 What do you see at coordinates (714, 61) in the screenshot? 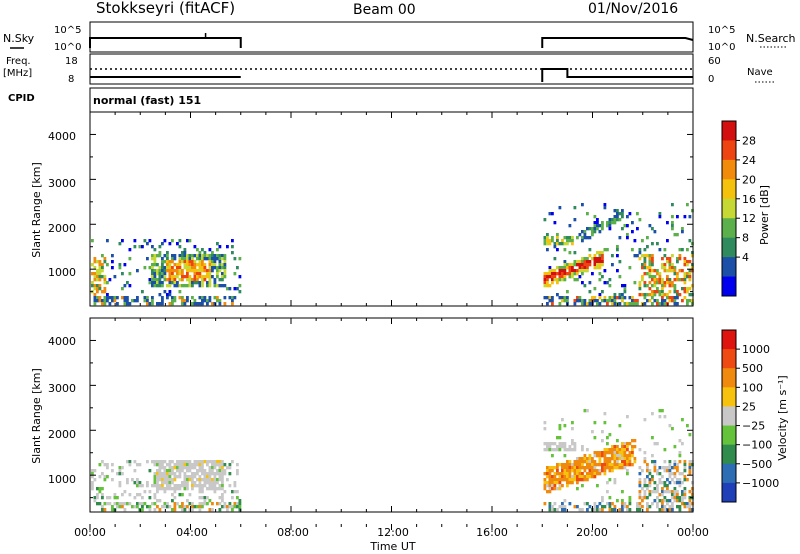
I see `nave-tick-top: 60` at bounding box center [714, 61].